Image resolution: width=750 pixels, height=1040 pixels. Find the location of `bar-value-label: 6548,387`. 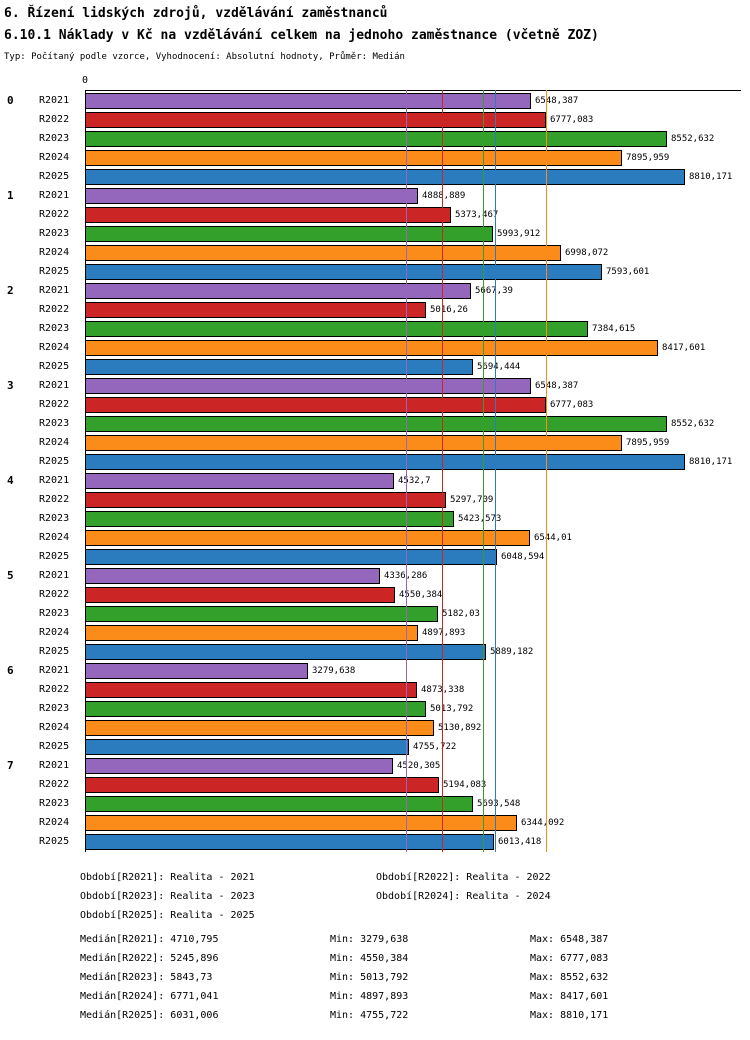

bar-value-label: 6548,387 is located at coordinates (557, 386).